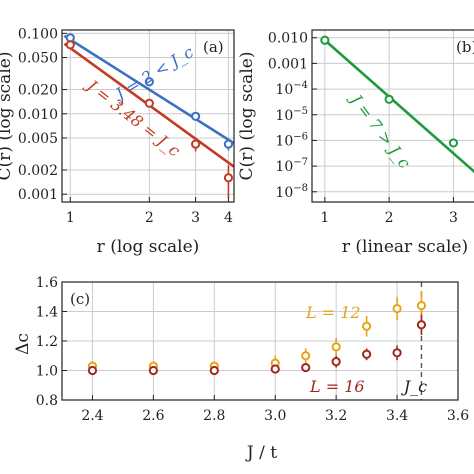 Image resolution: width=474 pixels, height=474 pixels. What do you see at coordinates (148, 247) in the screenshot?
I see `panel-a-xlabel: r (log scale)` at bounding box center [148, 247].